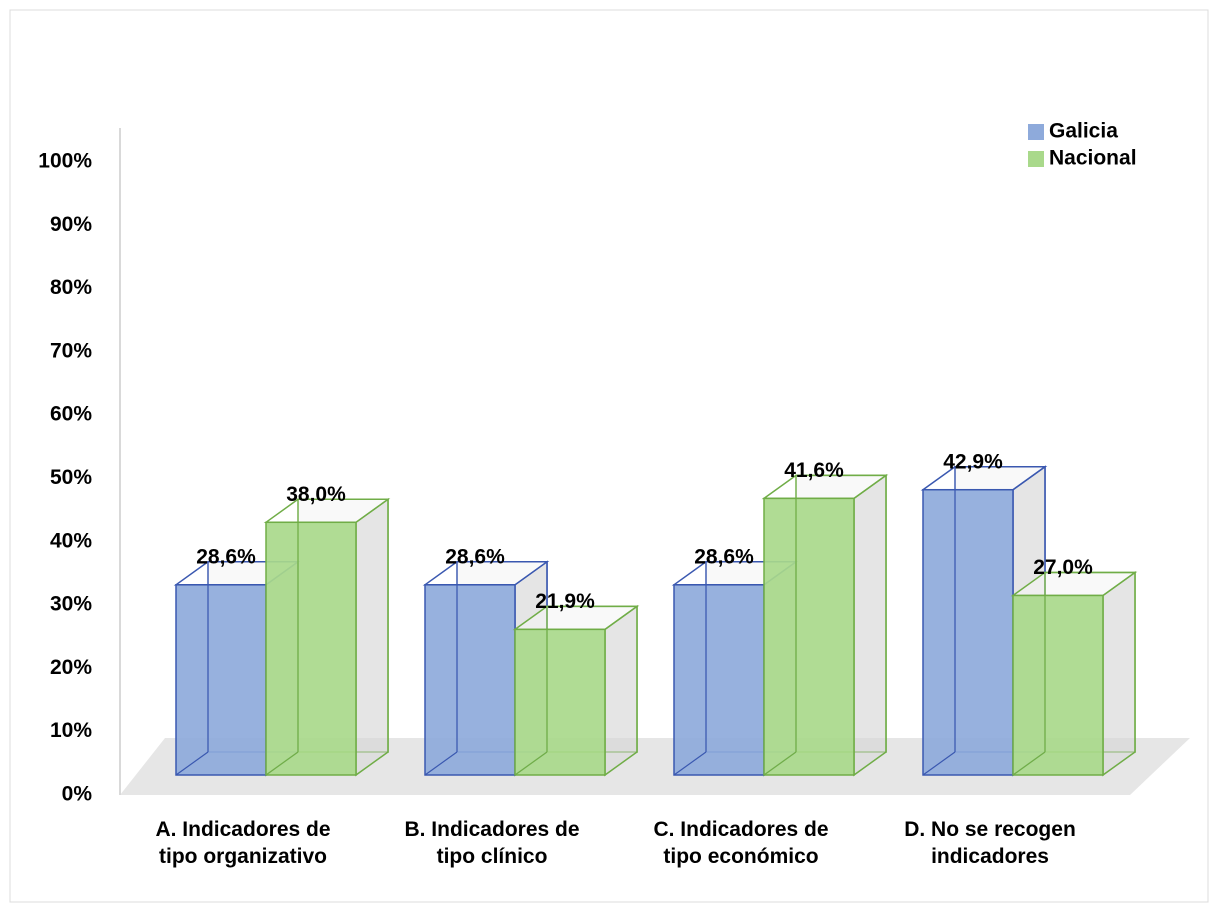 Image resolution: width=1209 pixels, height=903 pixels. I want to click on y-tick-label: 60%, so click(71, 414).